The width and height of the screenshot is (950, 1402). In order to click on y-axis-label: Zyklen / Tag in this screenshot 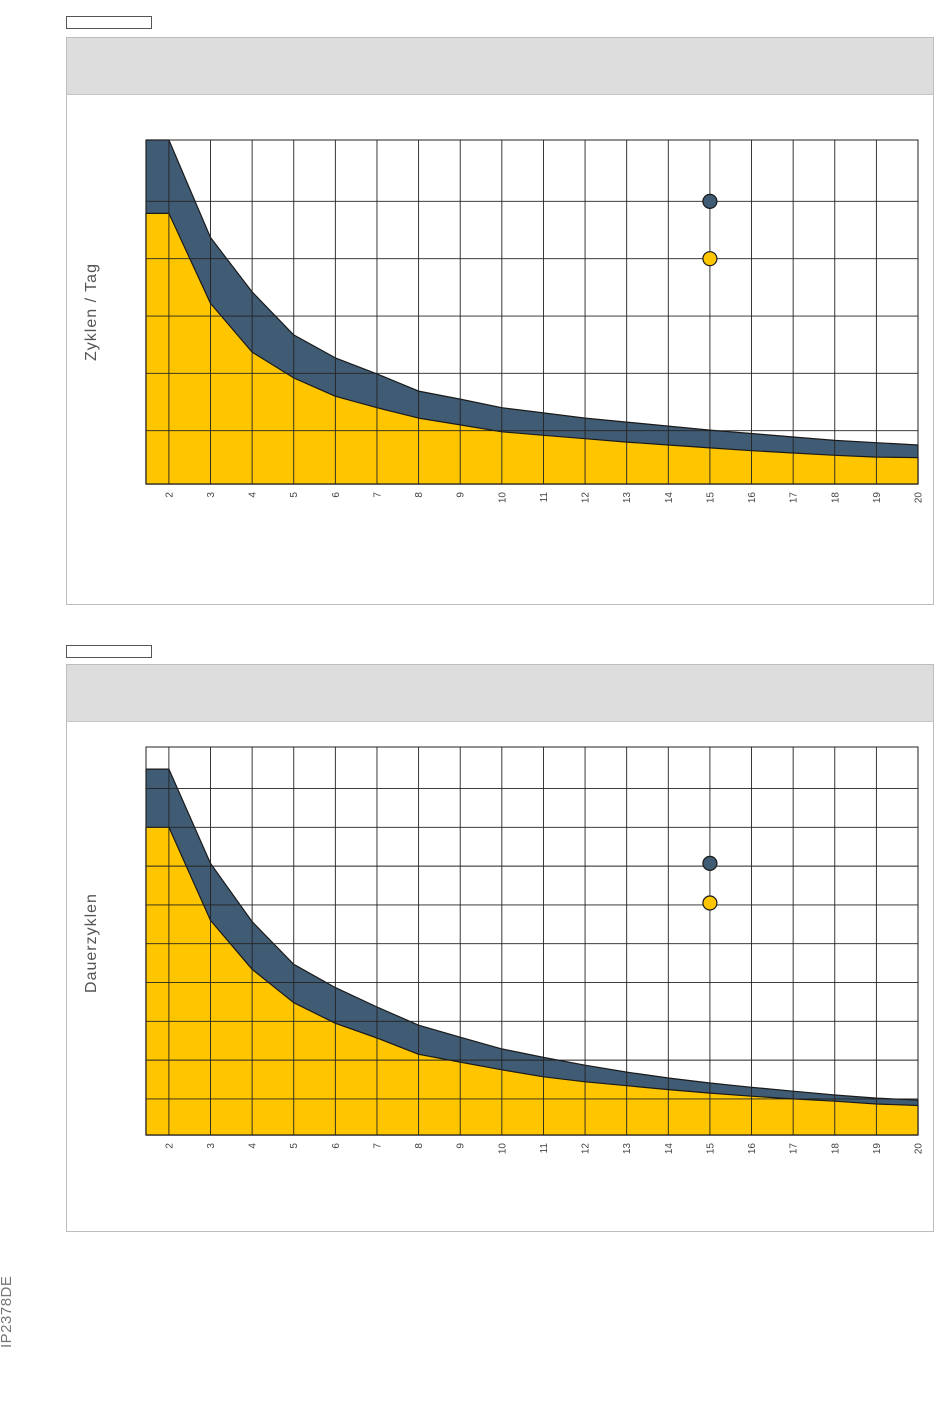, I will do `click(91, 312)`.